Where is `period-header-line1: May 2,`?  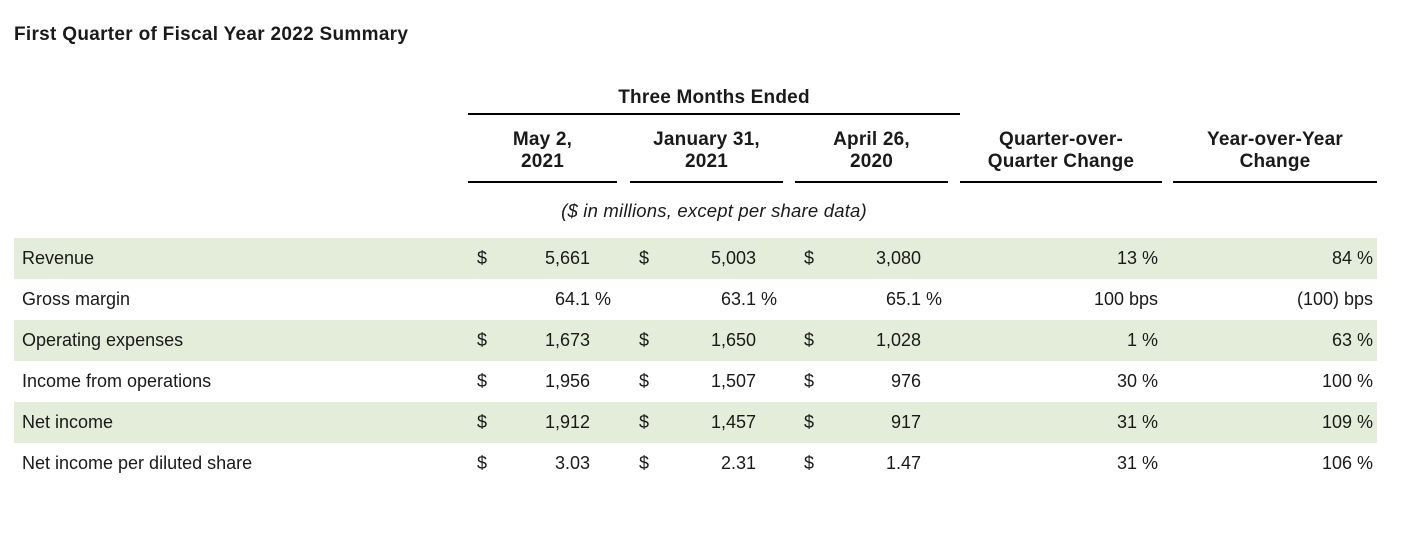
period-header-line1: May 2, is located at coordinates (542, 139).